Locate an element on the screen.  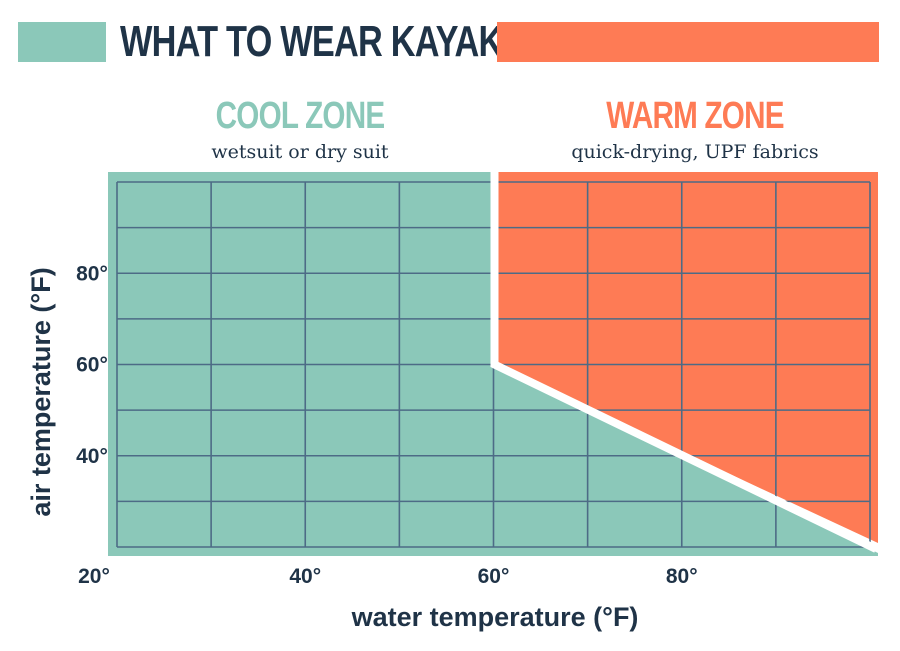
x-tick-label: 60° is located at coordinates (494, 576).